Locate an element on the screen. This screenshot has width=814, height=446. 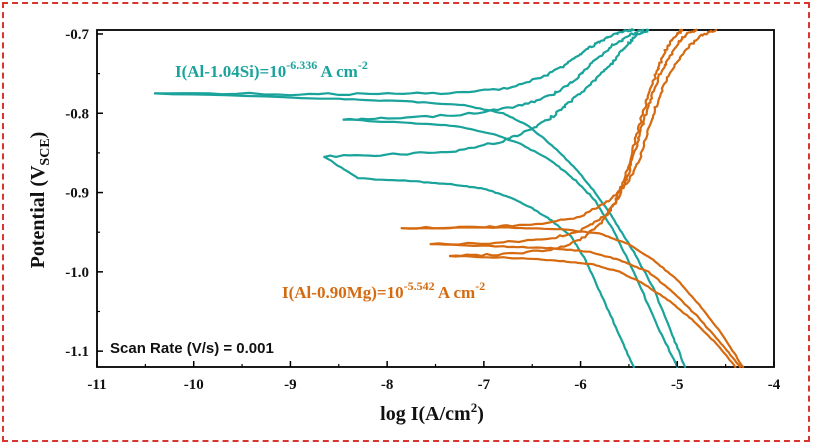
x-ticks: -11 -10 -9 -8 -7 -6 -5 -4 is located at coordinates (434, 377).